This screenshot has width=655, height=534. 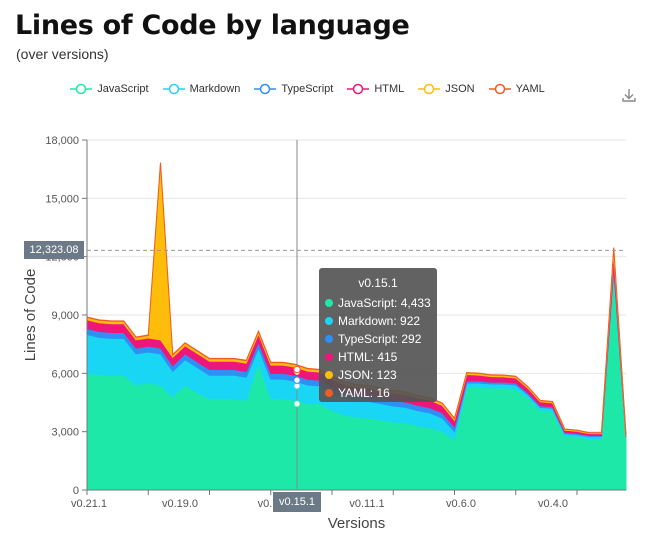 What do you see at coordinates (89, 504) in the screenshot?
I see `x-tick-label: v0.21.1` at bounding box center [89, 504].